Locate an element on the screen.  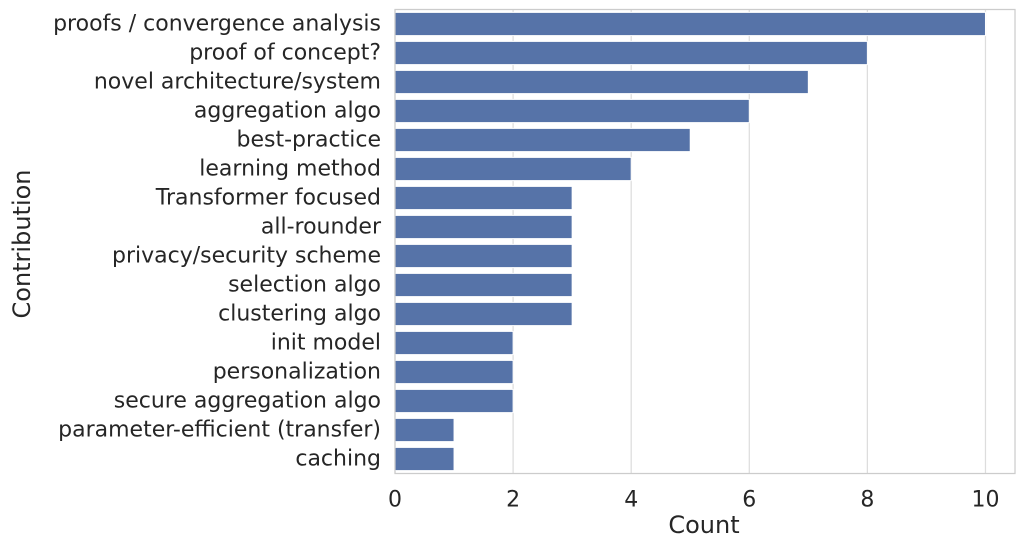
bar-aggregation-algo is located at coordinates (572, 111).